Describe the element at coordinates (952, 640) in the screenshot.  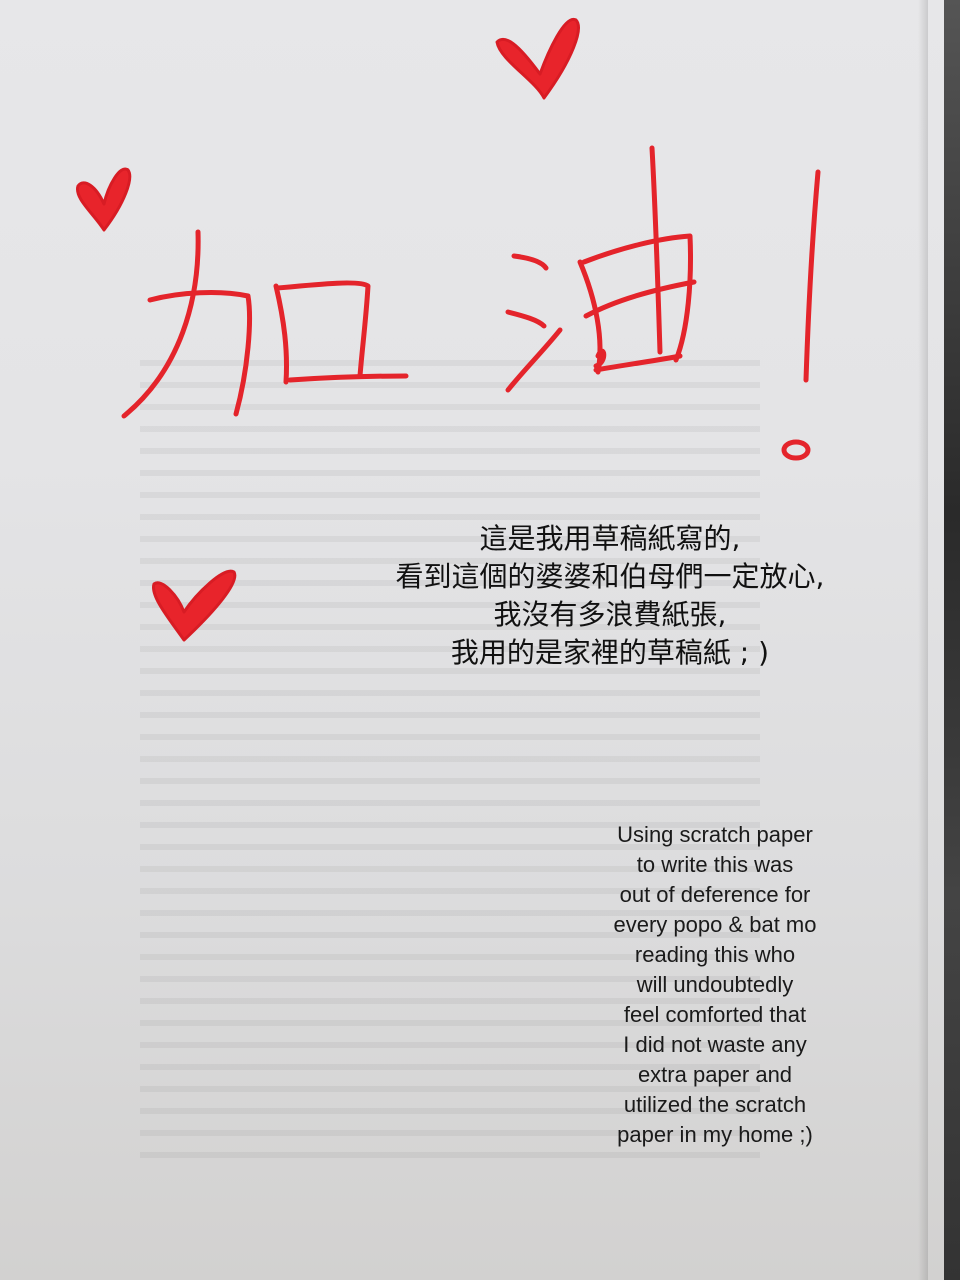
I see `background-edge` at that location.